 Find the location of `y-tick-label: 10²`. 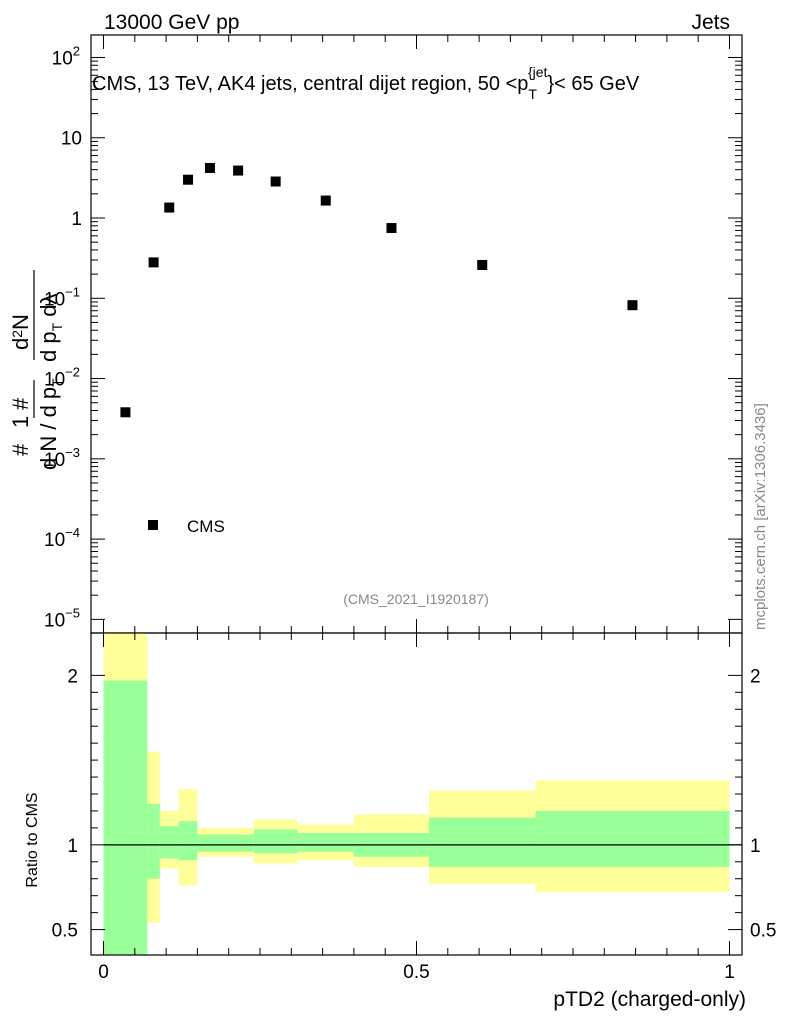

y-tick-label: 10² is located at coordinates (66, 56).